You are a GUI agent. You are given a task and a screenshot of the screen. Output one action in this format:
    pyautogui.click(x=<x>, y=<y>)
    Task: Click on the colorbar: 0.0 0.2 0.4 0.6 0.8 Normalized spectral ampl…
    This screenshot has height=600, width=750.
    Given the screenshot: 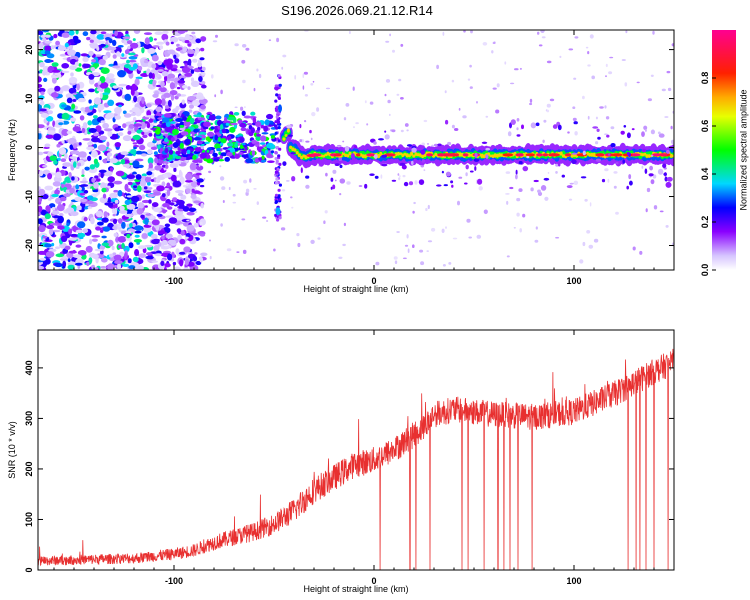 What is the action you would take?
    pyautogui.click(x=724, y=153)
    